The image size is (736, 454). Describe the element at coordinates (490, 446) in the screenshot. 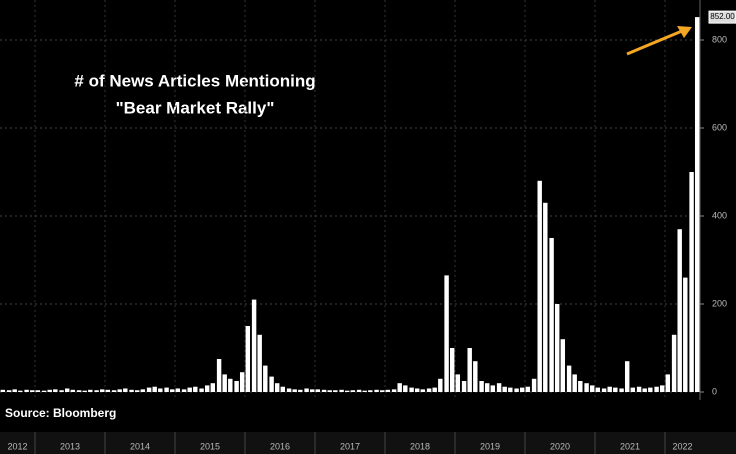

I see `x-tick-label: 2019` at that location.